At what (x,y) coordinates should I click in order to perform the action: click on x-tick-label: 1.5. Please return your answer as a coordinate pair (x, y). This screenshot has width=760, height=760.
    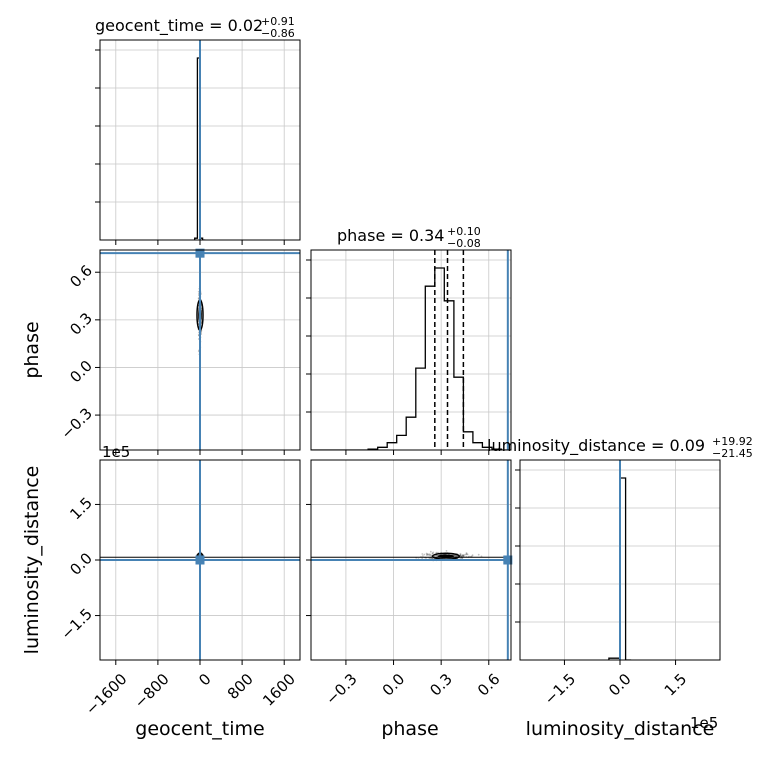
    Looking at the image, I should click on (676, 685).